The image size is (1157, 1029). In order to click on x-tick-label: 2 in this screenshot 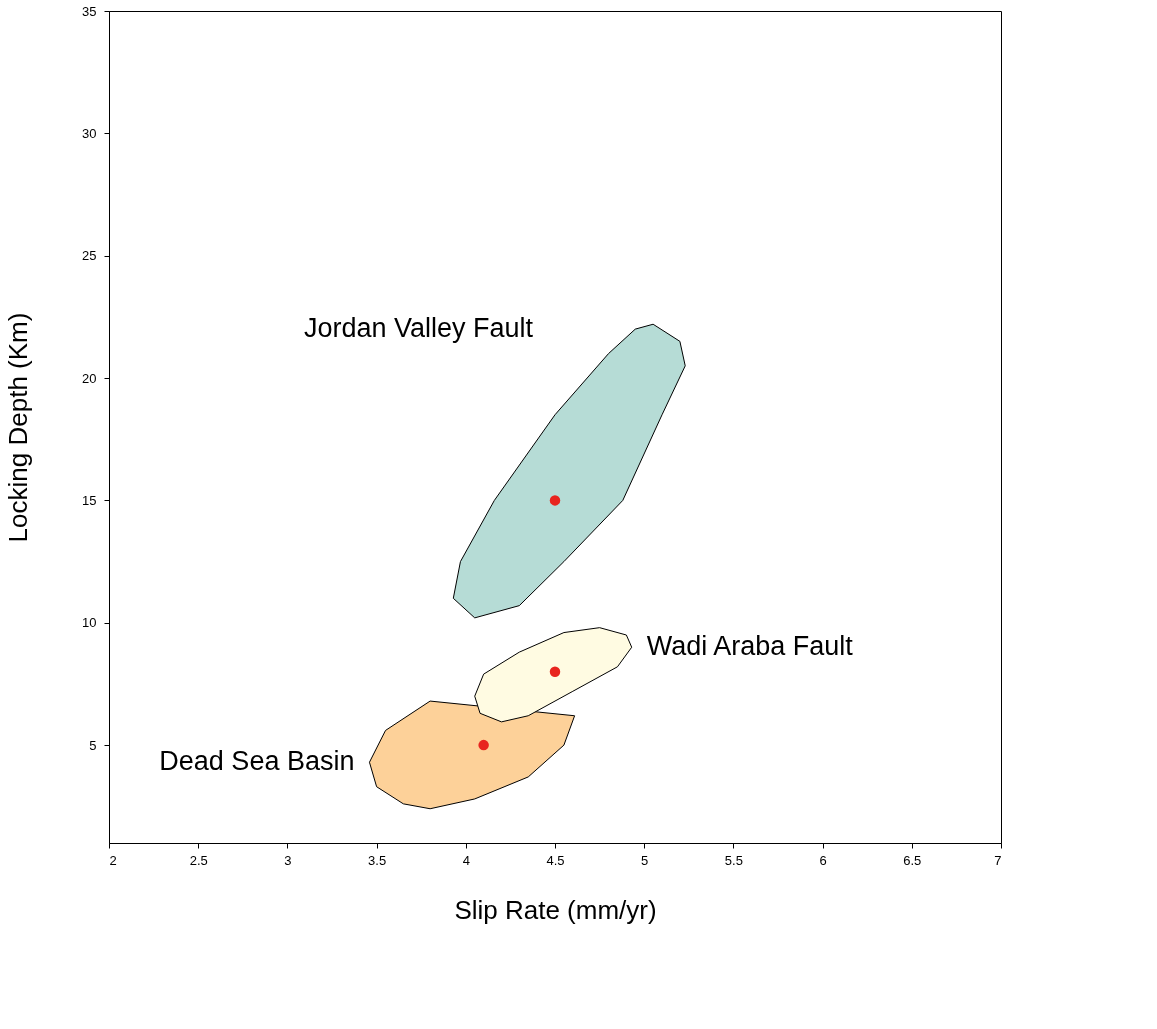, I will do `click(113, 860)`.